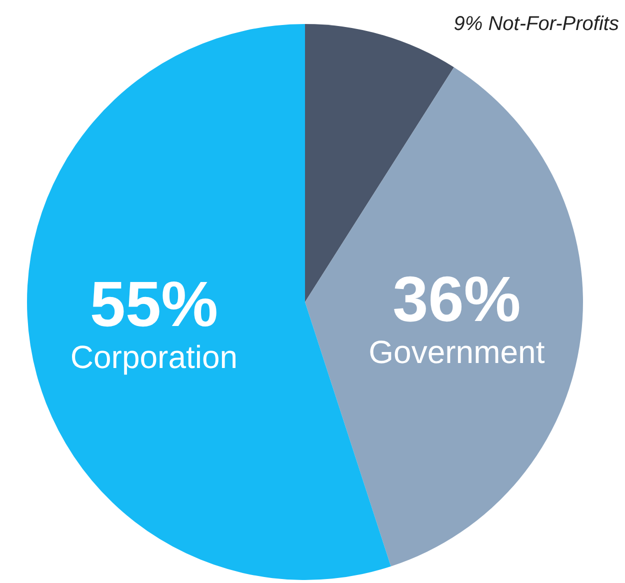  I want to click on slice-label: Corporation, so click(154, 356).